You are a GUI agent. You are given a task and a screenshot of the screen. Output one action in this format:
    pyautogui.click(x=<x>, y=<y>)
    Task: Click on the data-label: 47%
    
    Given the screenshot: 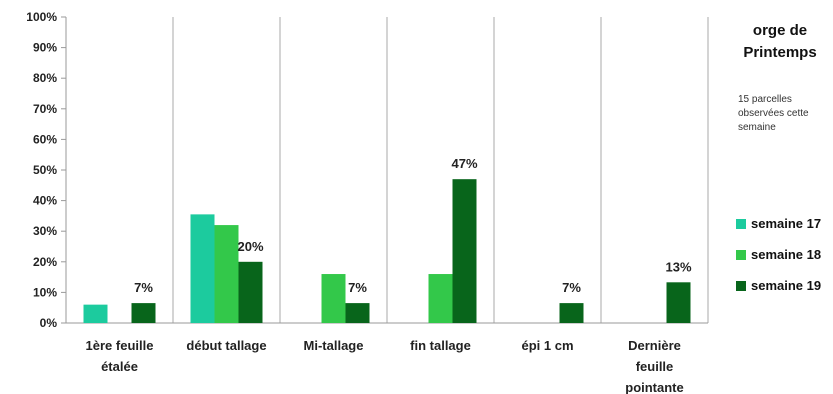 What is the action you would take?
    pyautogui.click(x=464, y=163)
    